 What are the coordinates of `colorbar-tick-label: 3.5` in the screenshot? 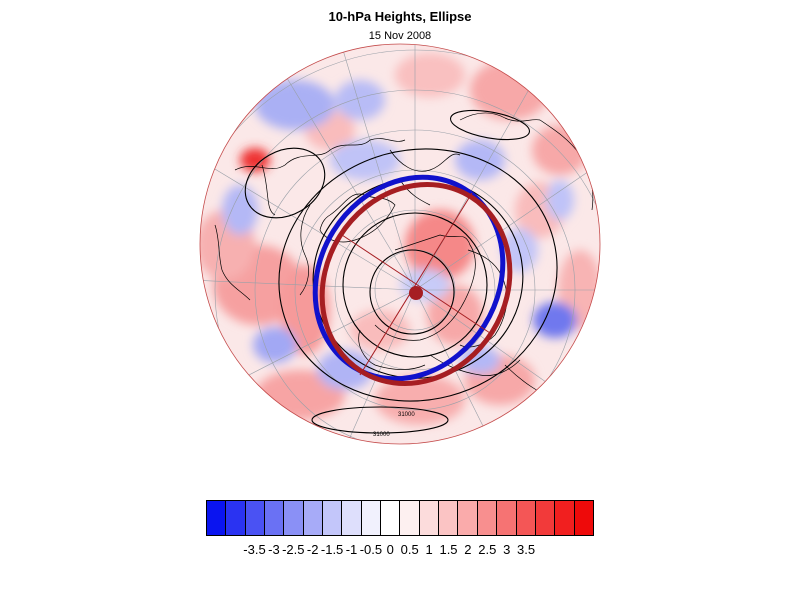 It's located at (526, 549).